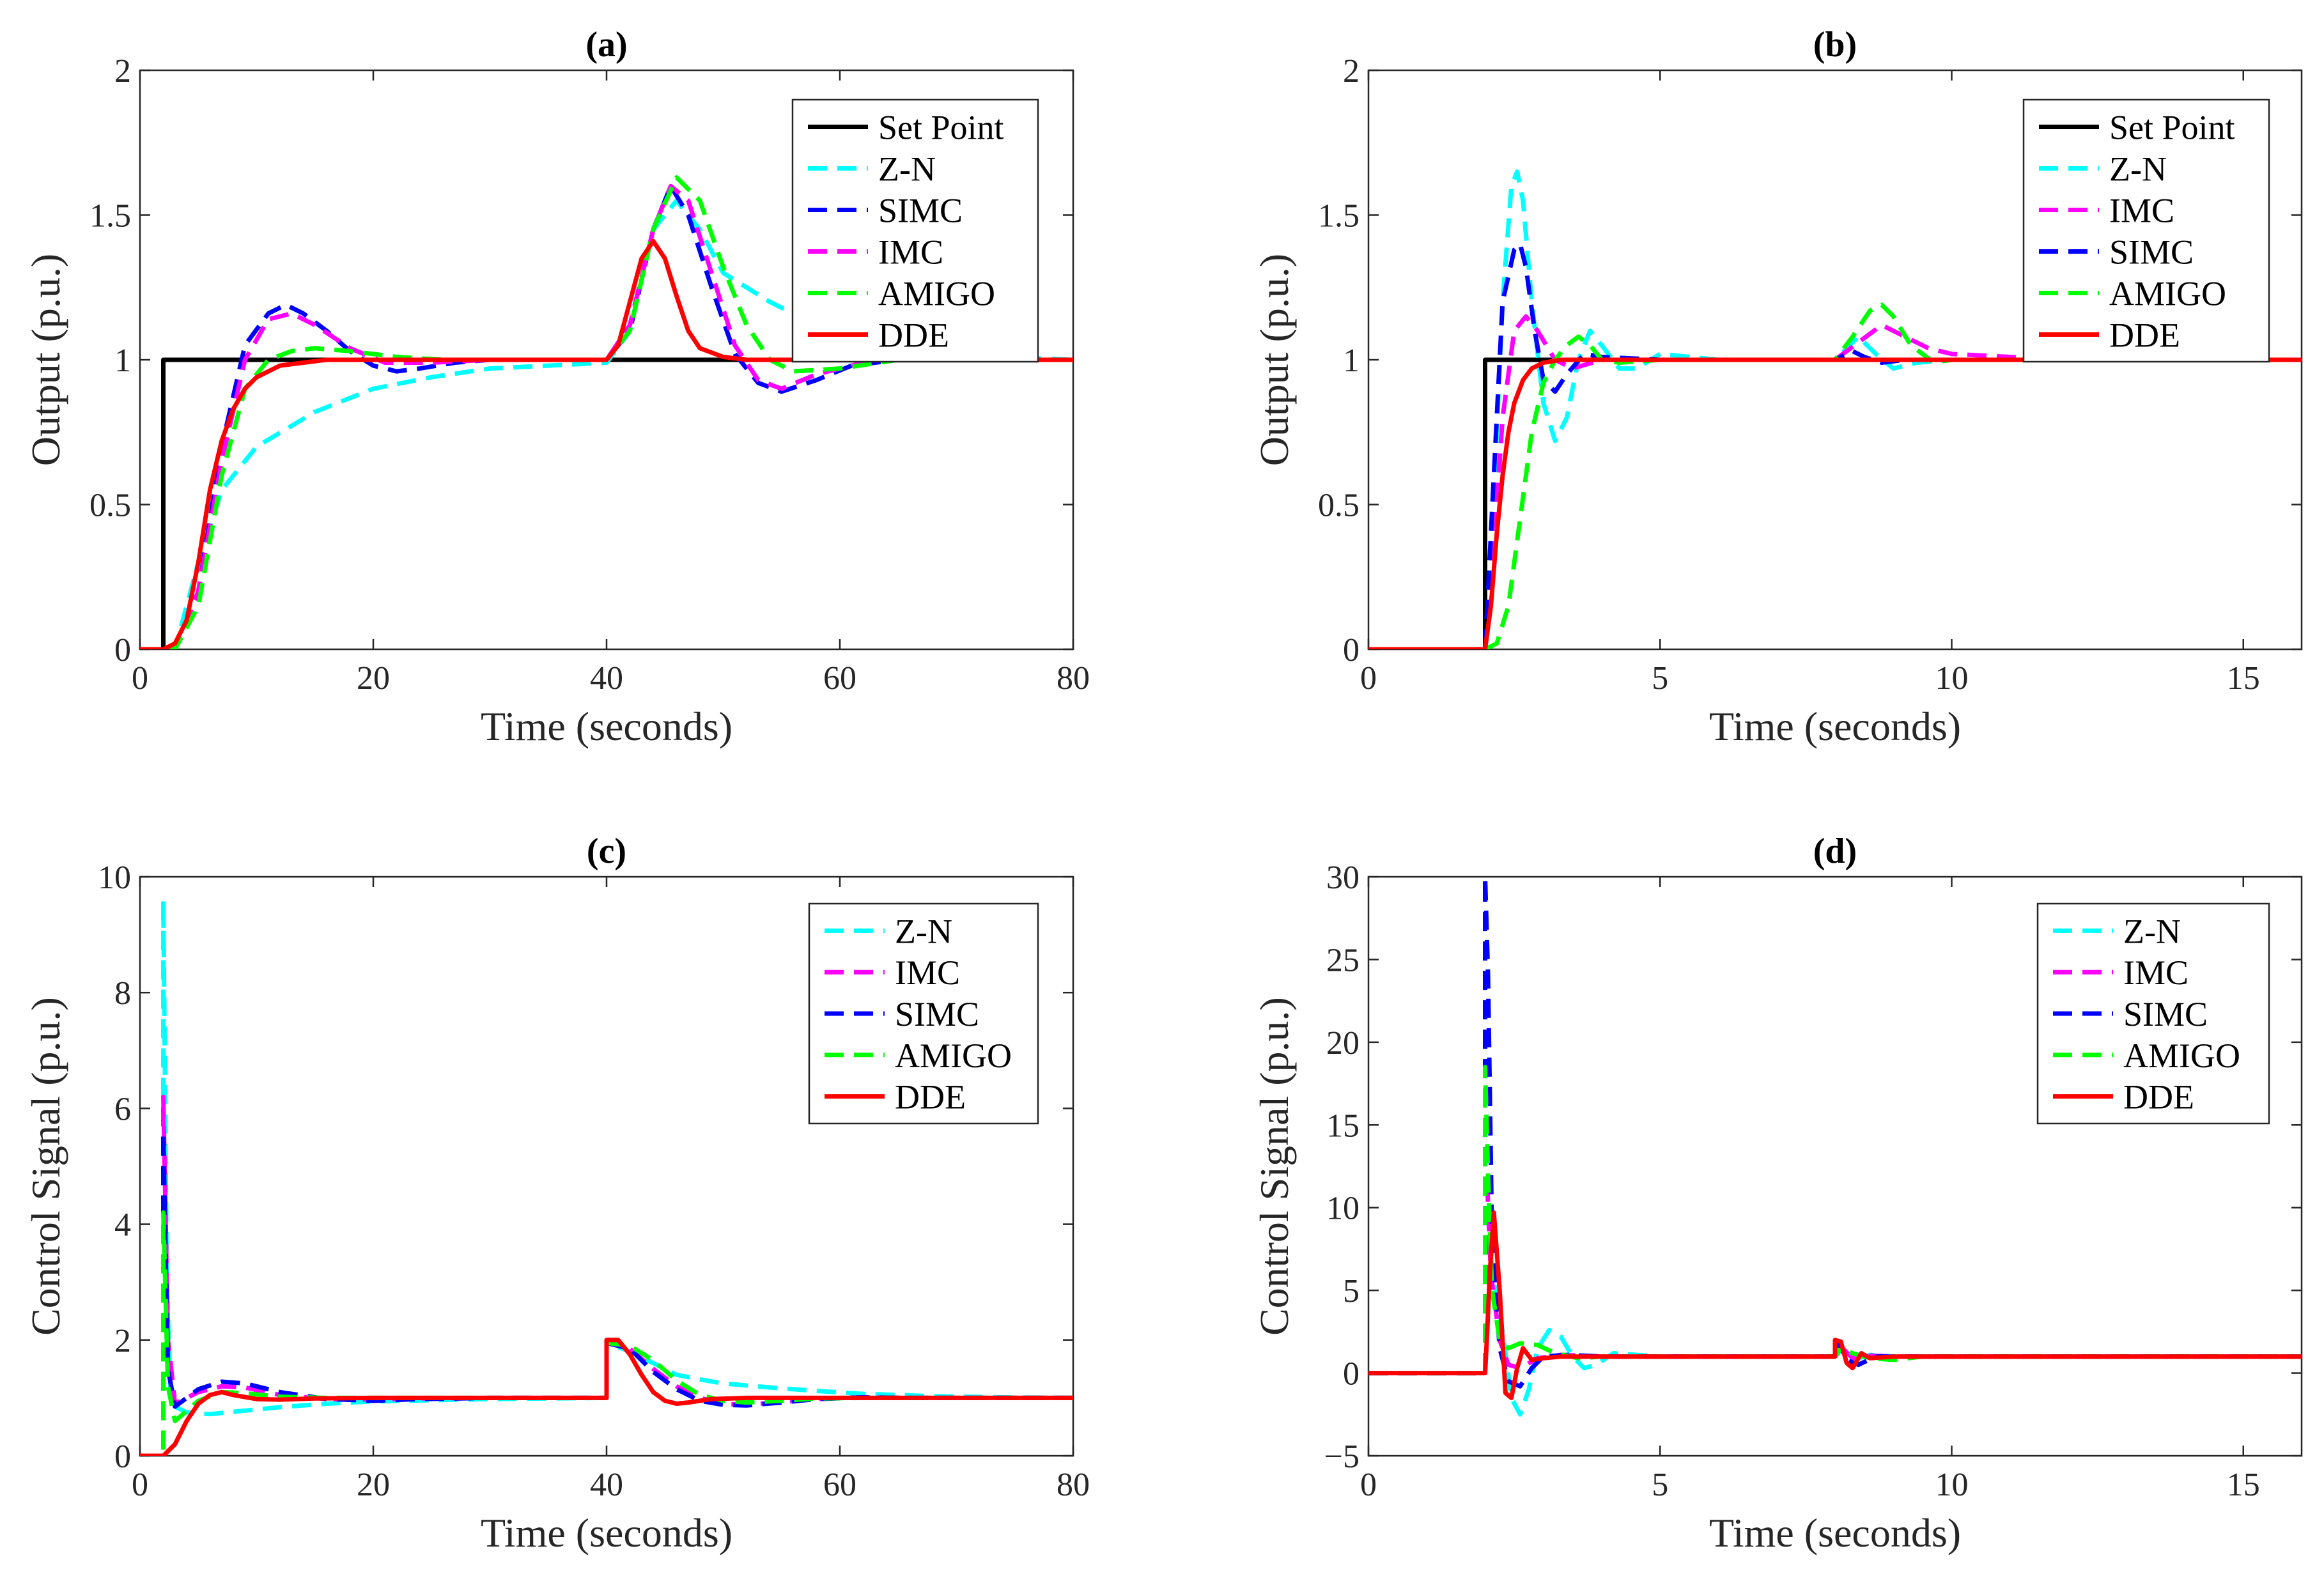  Describe the element at coordinates (123, 1109) in the screenshot. I see `y-tick-label: 6` at that location.